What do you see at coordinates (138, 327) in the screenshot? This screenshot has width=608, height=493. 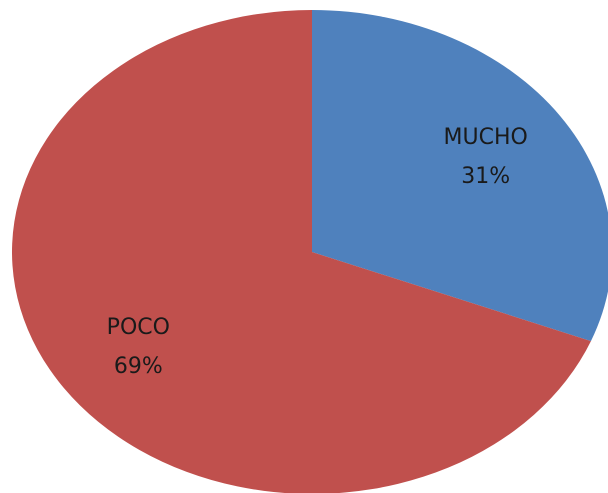 I see `slice-category-label: POCO` at bounding box center [138, 327].